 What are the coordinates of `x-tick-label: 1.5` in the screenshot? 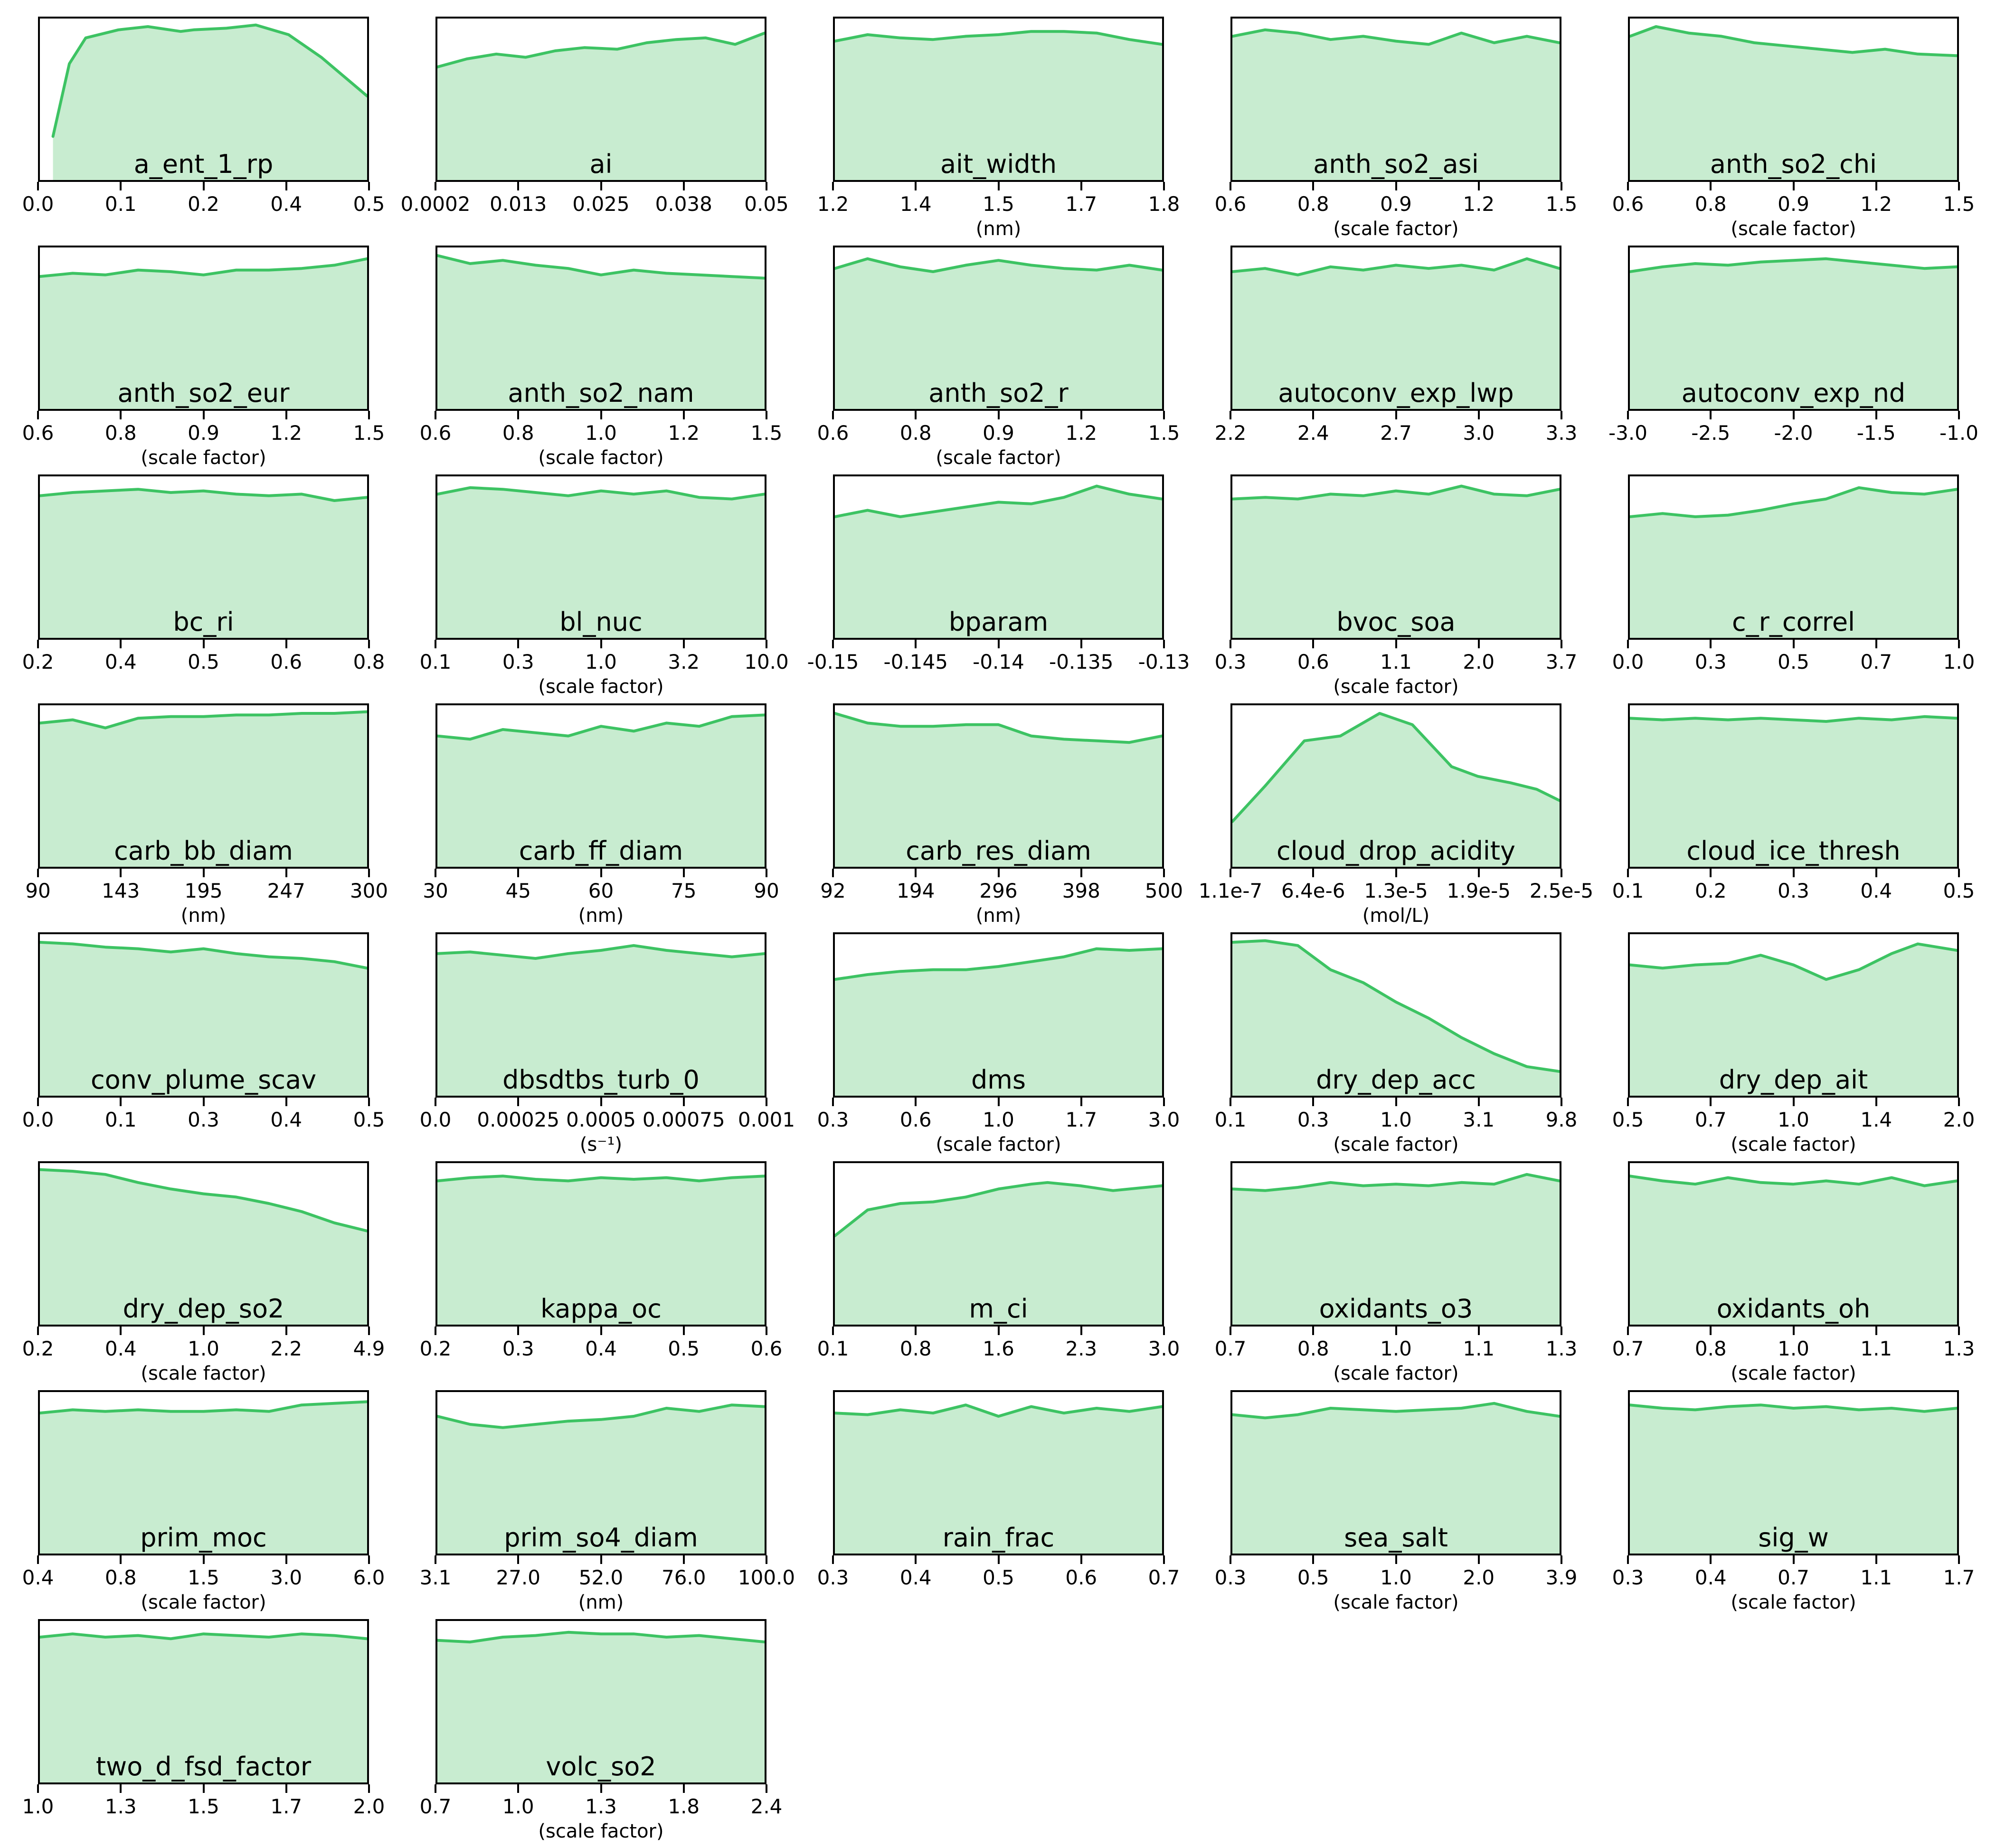 It's located at (1561, 204).